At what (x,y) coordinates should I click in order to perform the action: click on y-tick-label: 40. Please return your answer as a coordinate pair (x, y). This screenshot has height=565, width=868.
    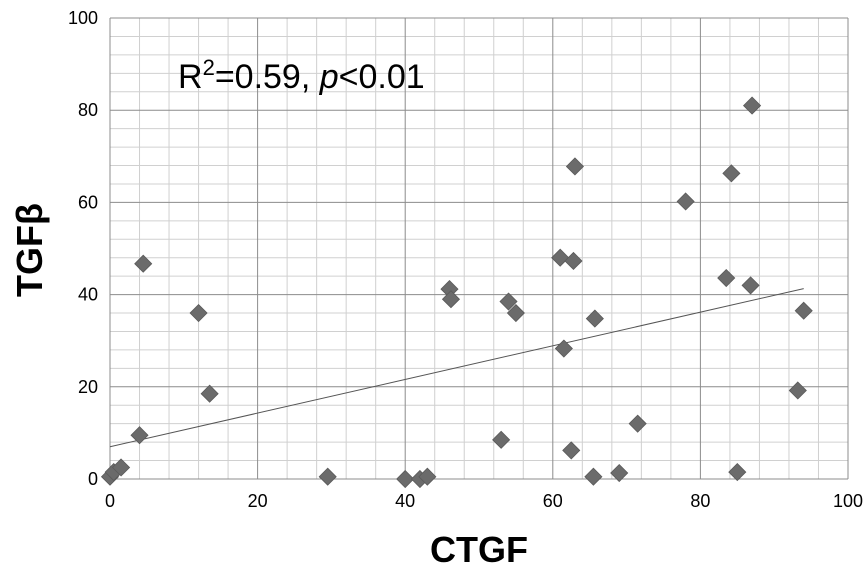
    Looking at the image, I should click on (88, 295).